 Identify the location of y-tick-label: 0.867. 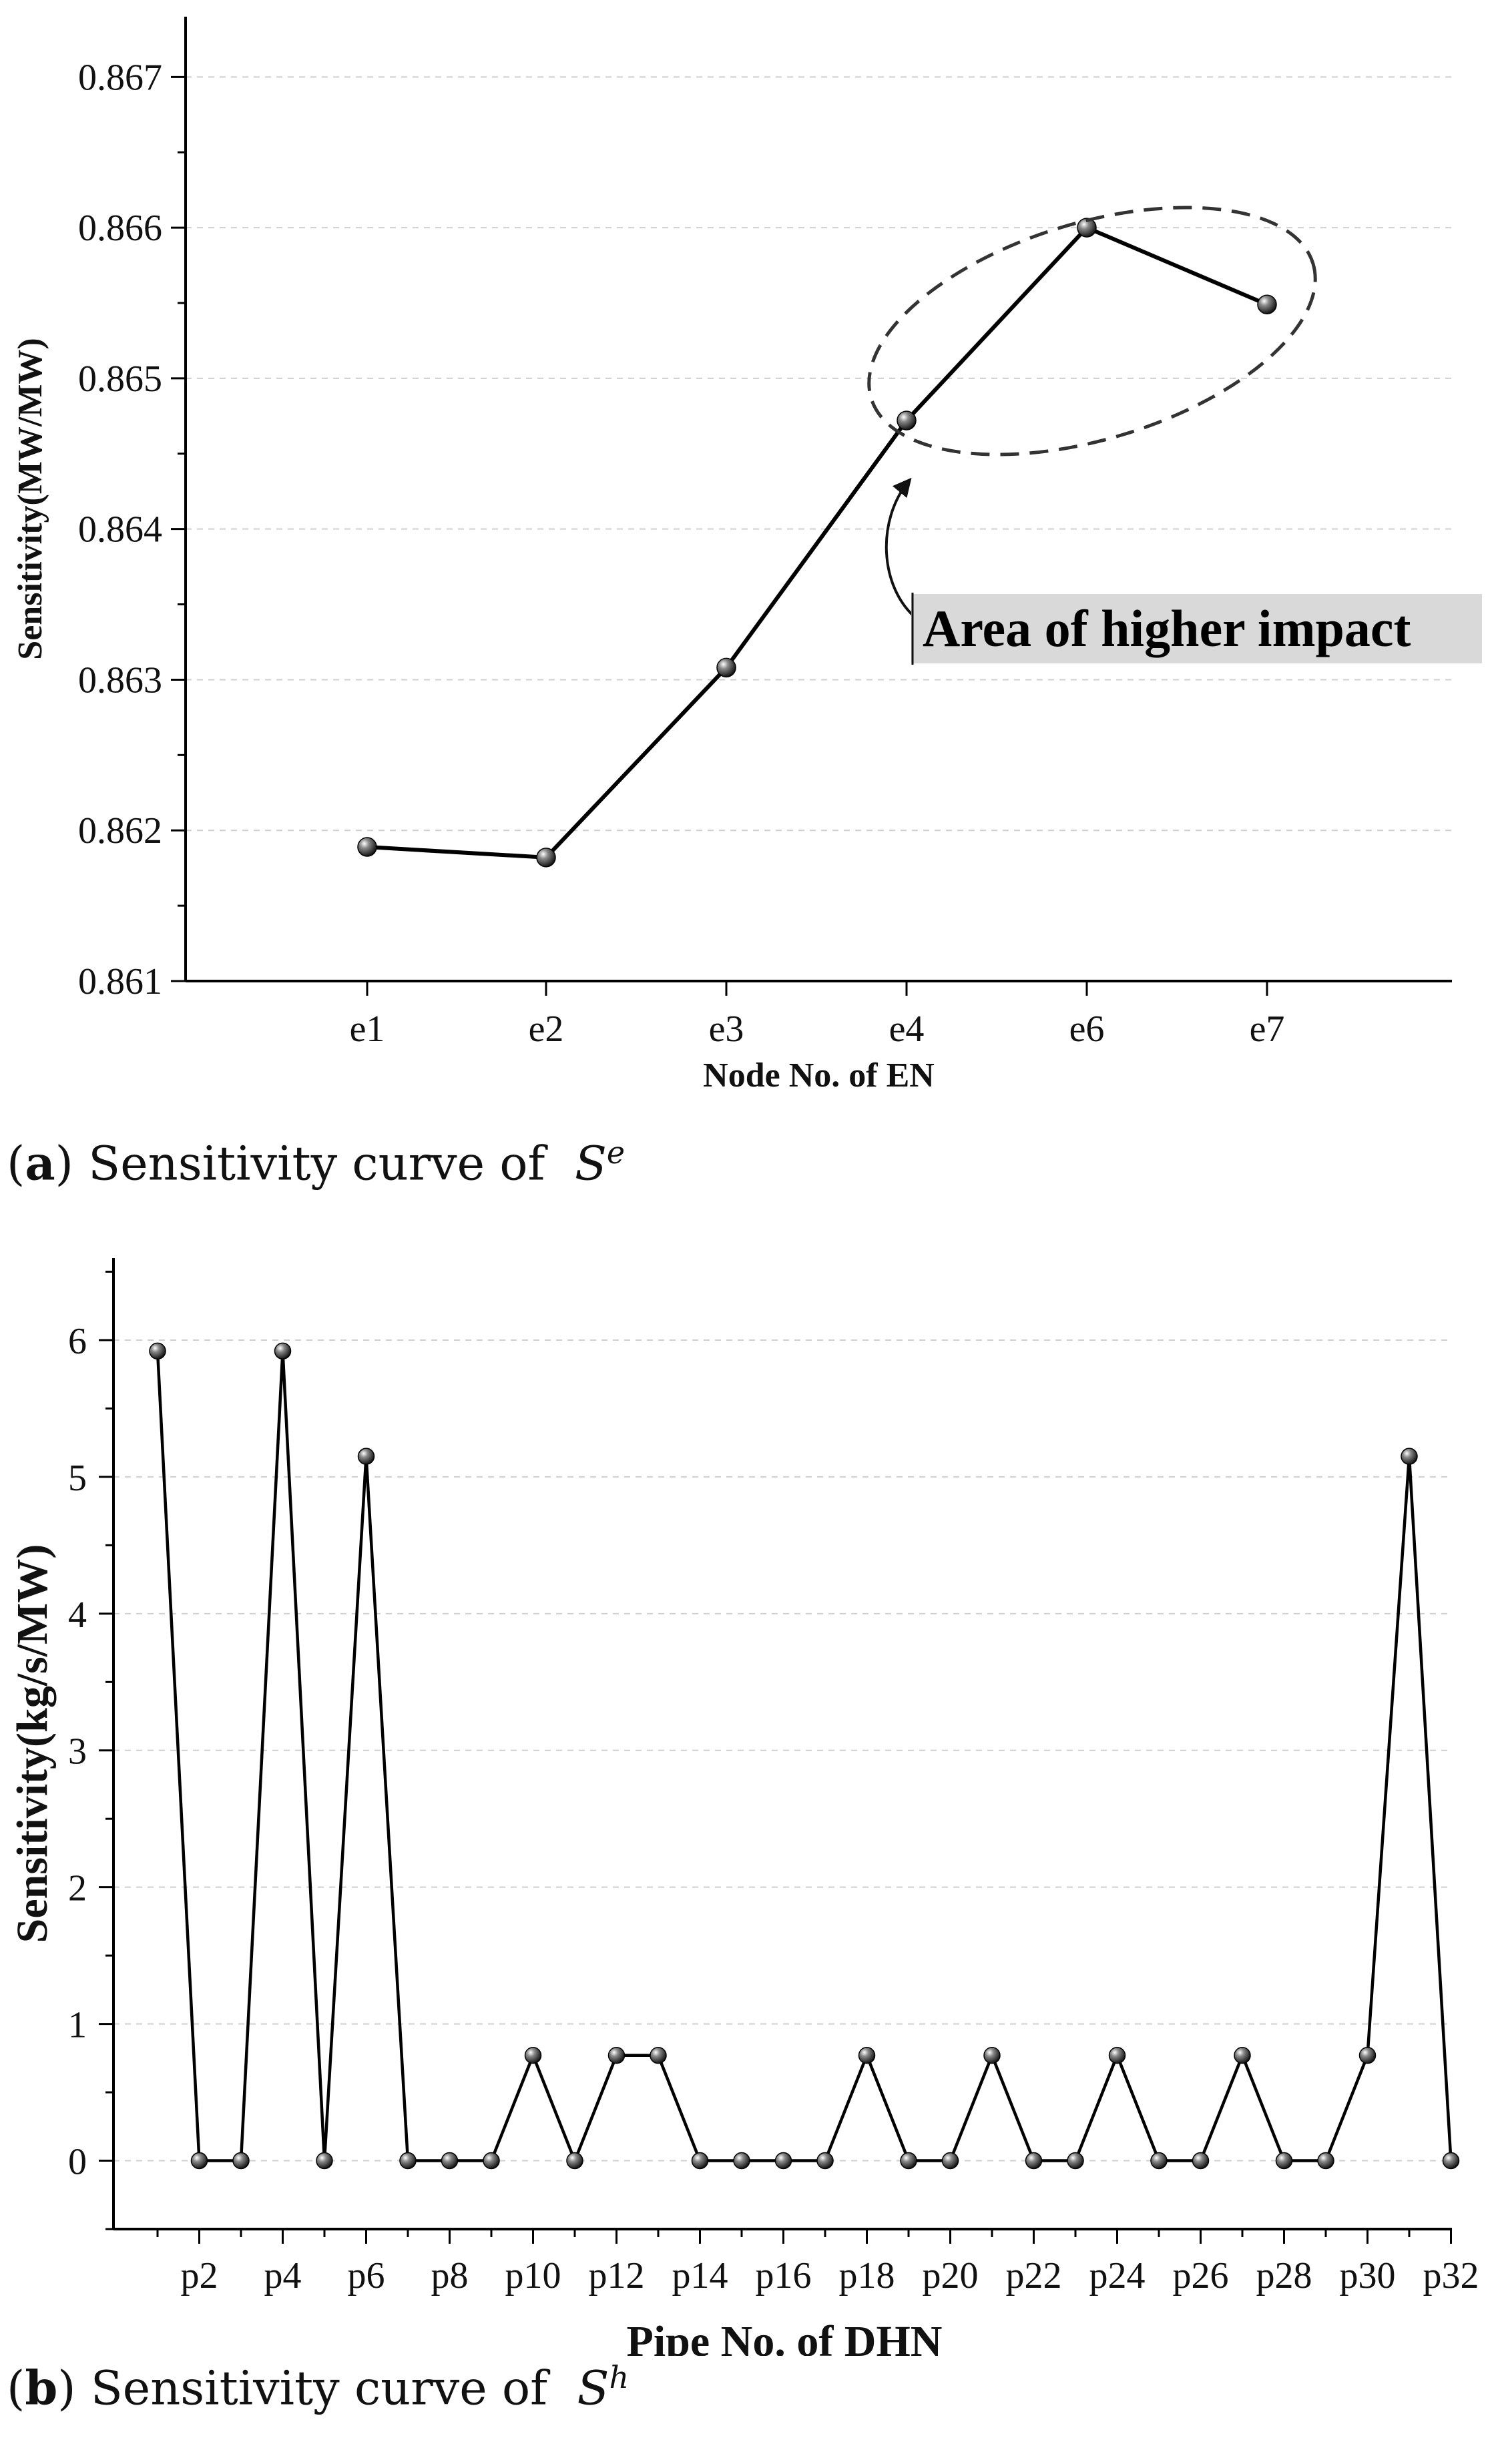
(120, 77).